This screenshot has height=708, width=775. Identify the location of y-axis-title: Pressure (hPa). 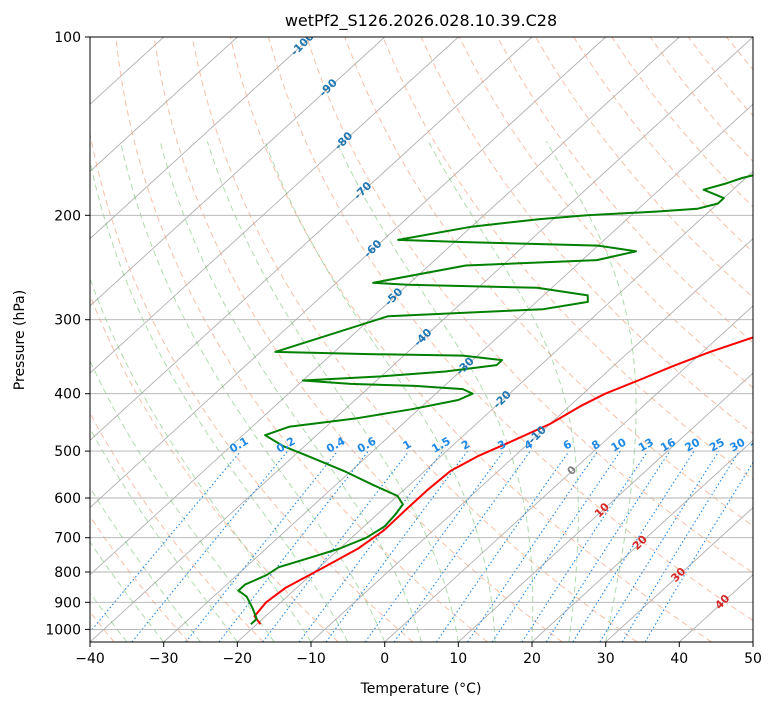
(20, 340).